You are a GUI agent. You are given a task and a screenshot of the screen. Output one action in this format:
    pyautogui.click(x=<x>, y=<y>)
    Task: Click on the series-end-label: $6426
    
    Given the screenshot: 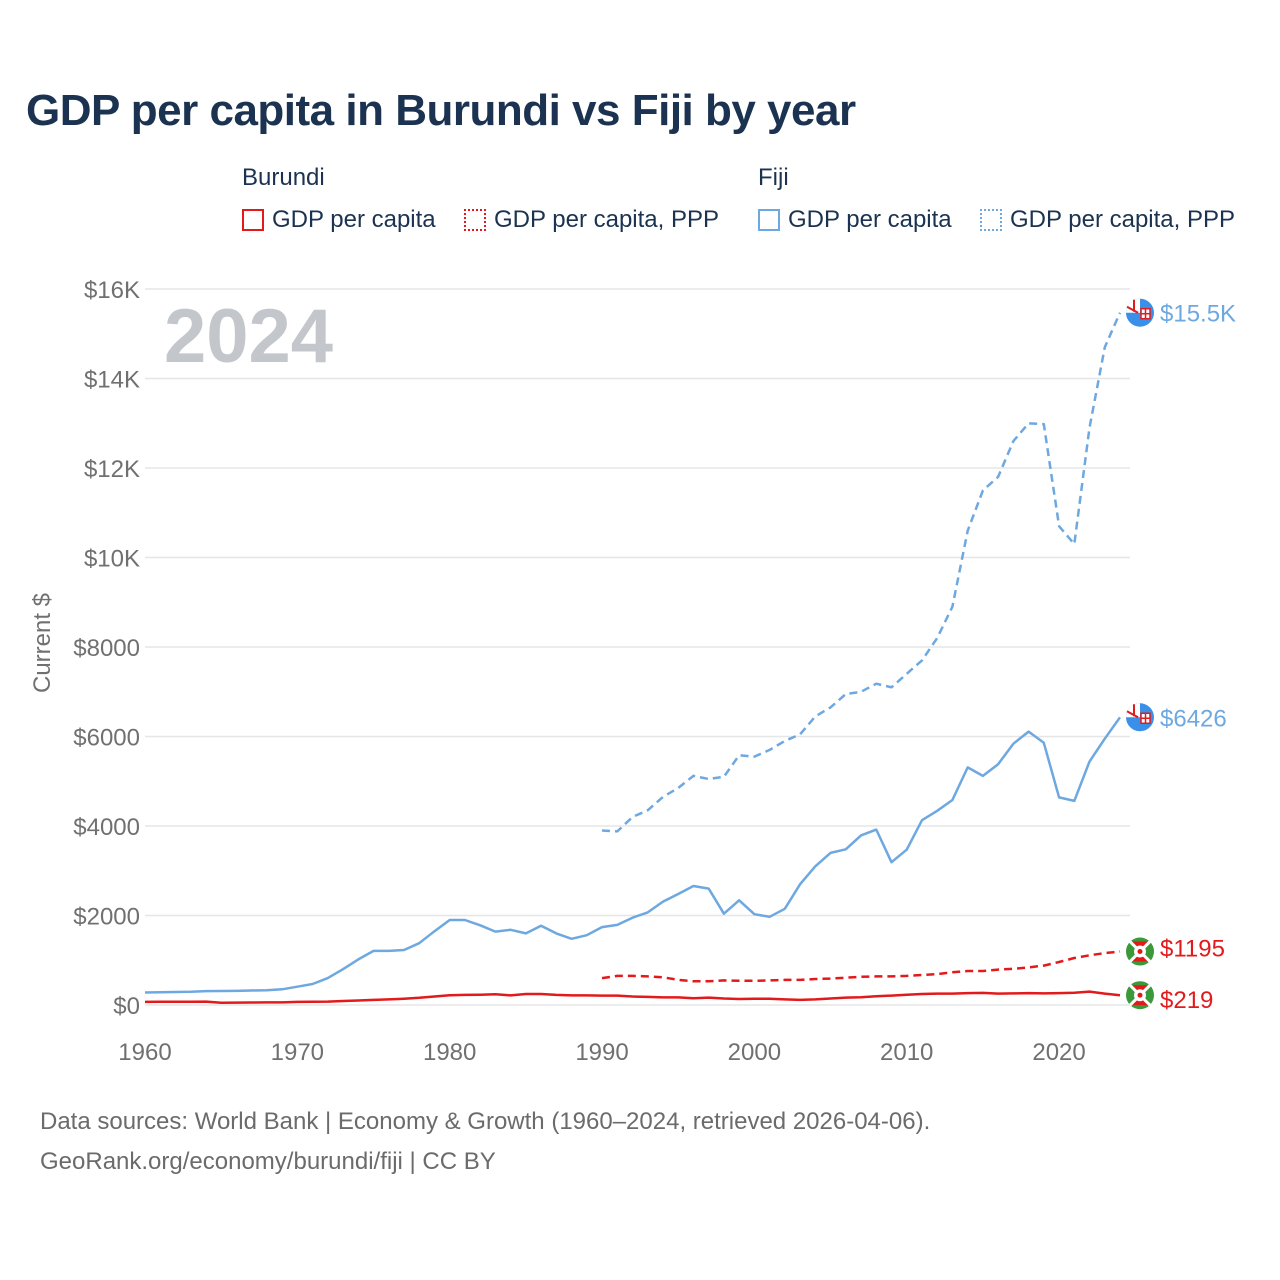 What is the action you would take?
    pyautogui.click(x=1193, y=718)
    